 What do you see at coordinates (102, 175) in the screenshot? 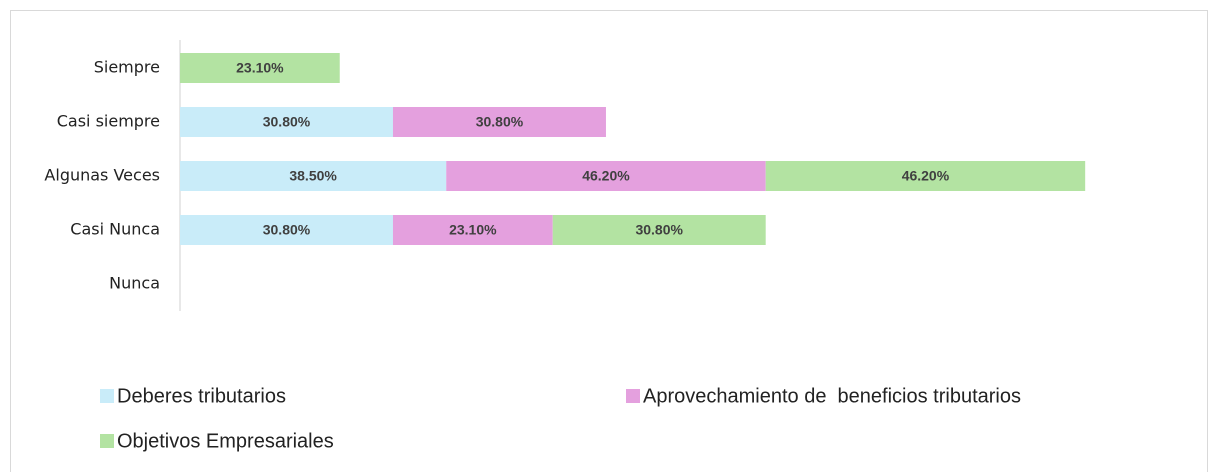
I see `y-tick-label: Algunas Veces` at bounding box center [102, 175].